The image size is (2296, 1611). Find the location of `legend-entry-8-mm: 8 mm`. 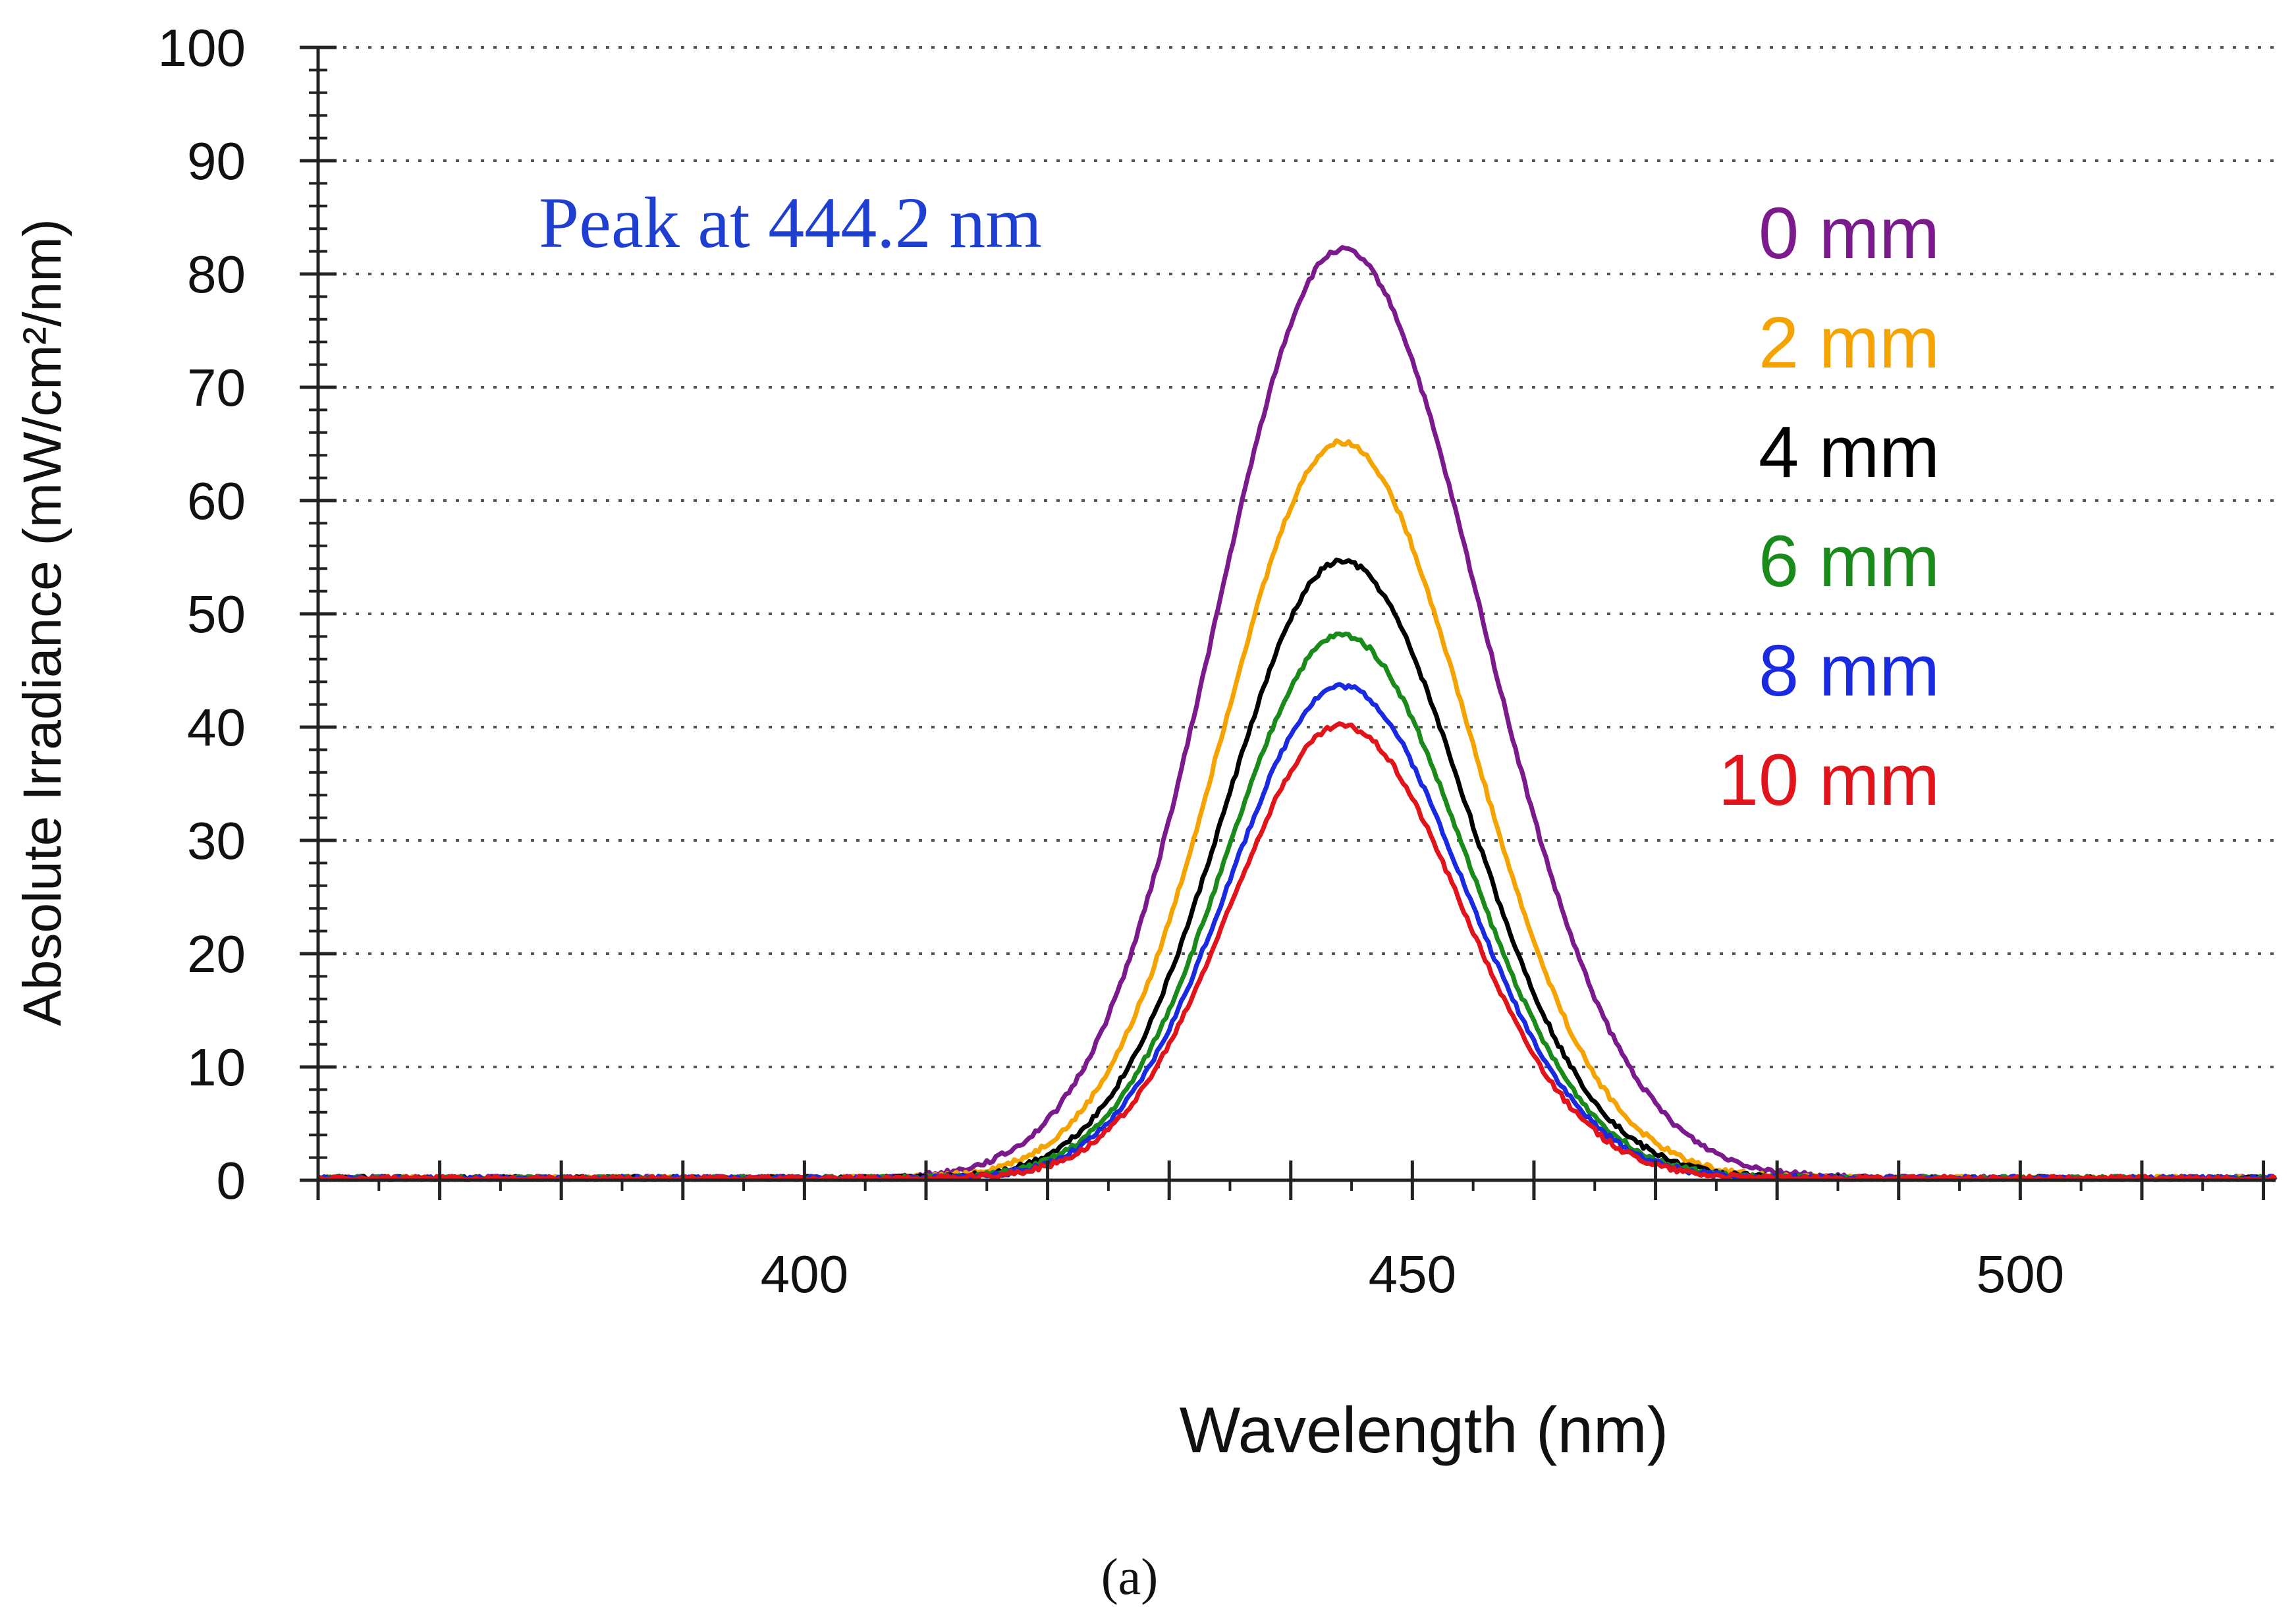

legend-entry-8-mm: 8 mm is located at coordinates (1849, 670).